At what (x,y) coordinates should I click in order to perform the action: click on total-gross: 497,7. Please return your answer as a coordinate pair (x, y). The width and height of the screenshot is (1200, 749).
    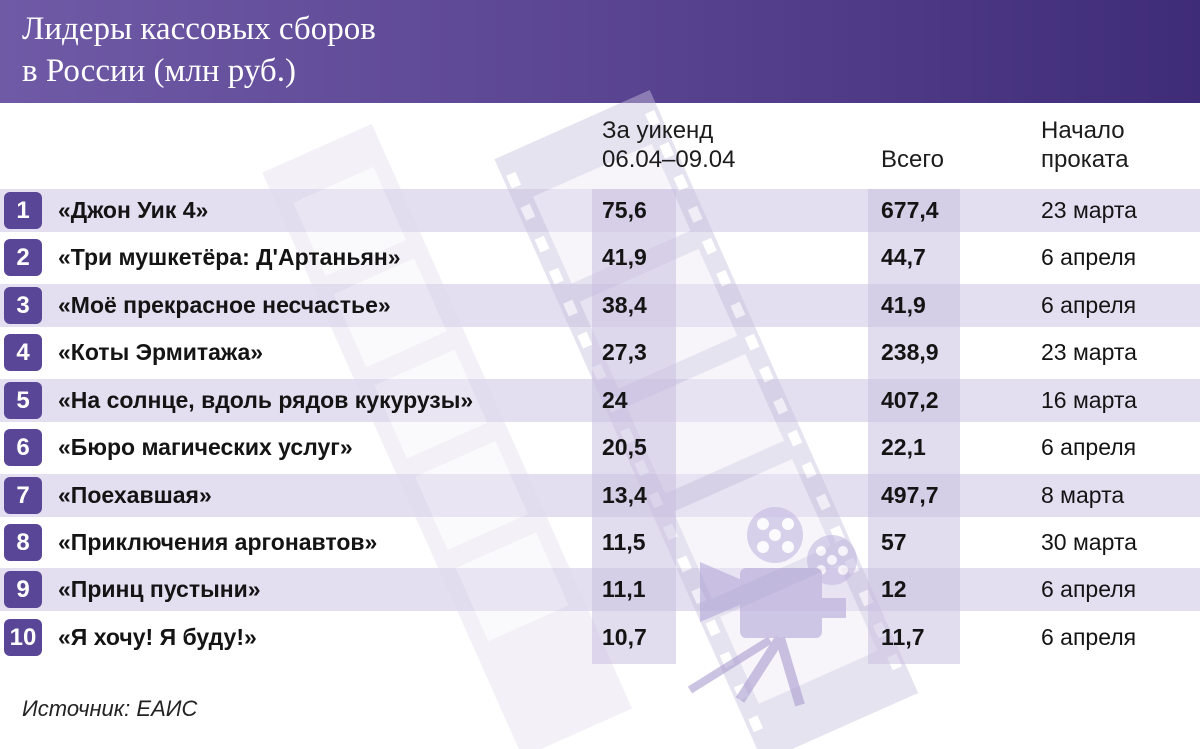
    Looking at the image, I should click on (910, 495).